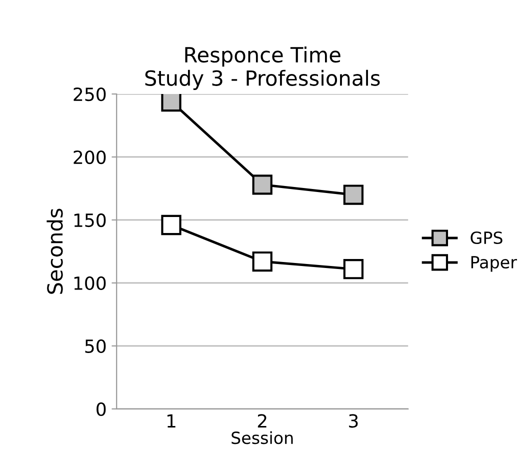 Image resolution: width=530 pixels, height=470 pixels. I want to click on x-axis-title: Session, so click(262, 437).